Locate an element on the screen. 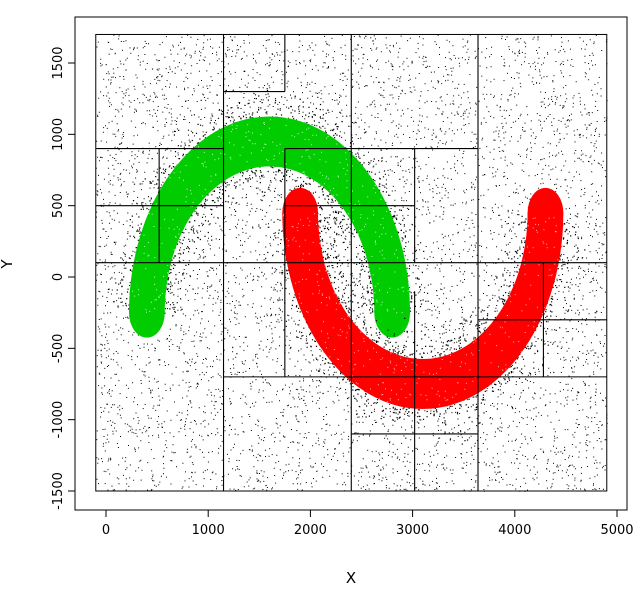 The image size is (644, 590). x-tick-label: 1000 is located at coordinates (208, 530).